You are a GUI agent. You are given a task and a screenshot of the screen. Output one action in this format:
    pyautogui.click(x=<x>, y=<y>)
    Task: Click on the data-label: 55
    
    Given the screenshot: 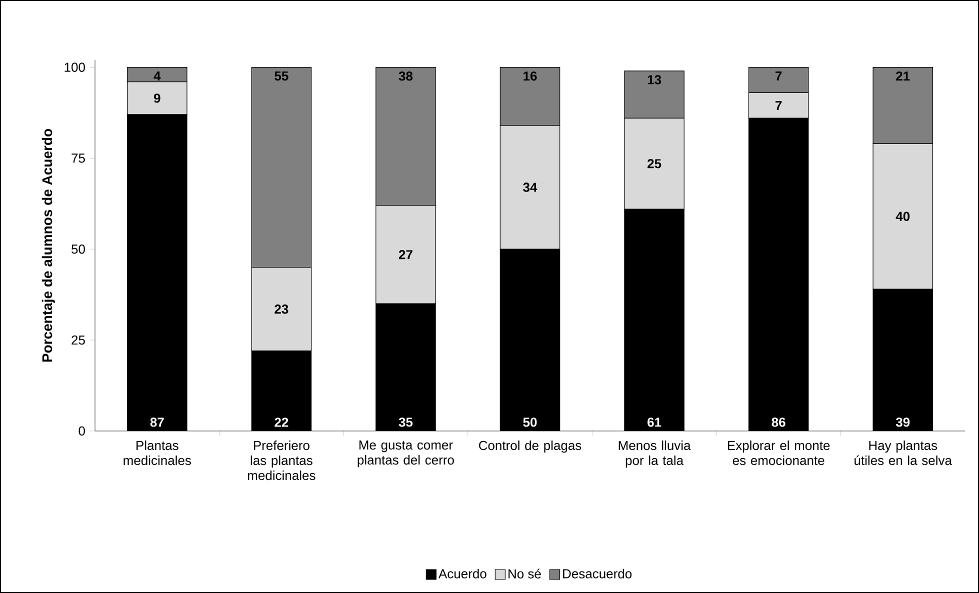 What is the action you would take?
    pyautogui.click(x=281, y=76)
    